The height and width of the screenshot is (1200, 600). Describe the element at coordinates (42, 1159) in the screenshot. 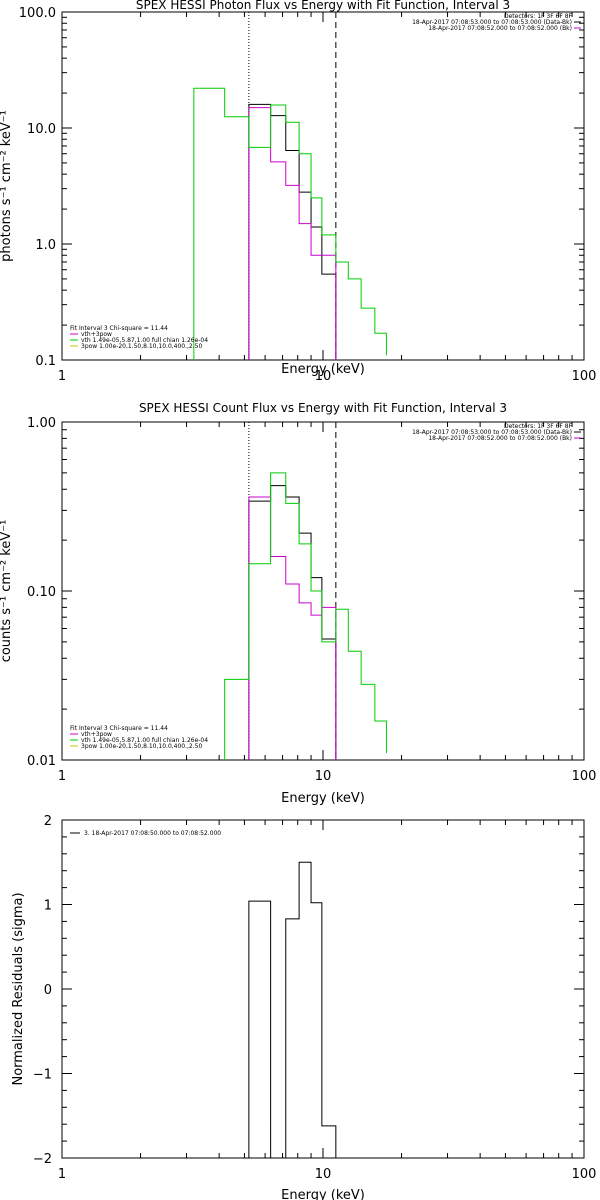

I see `y-tick-label: −2` at that location.